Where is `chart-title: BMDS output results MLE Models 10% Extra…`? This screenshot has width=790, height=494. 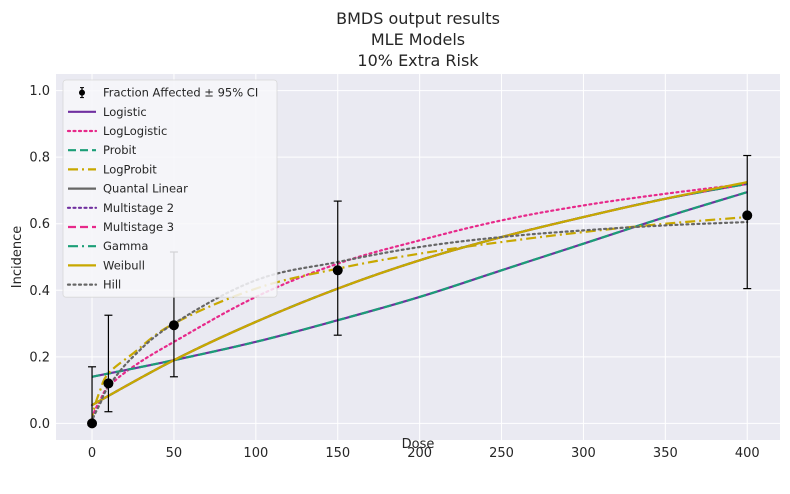
chart-title: BMDS output results MLE Models 10% Extra… is located at coordinates (418, 39).